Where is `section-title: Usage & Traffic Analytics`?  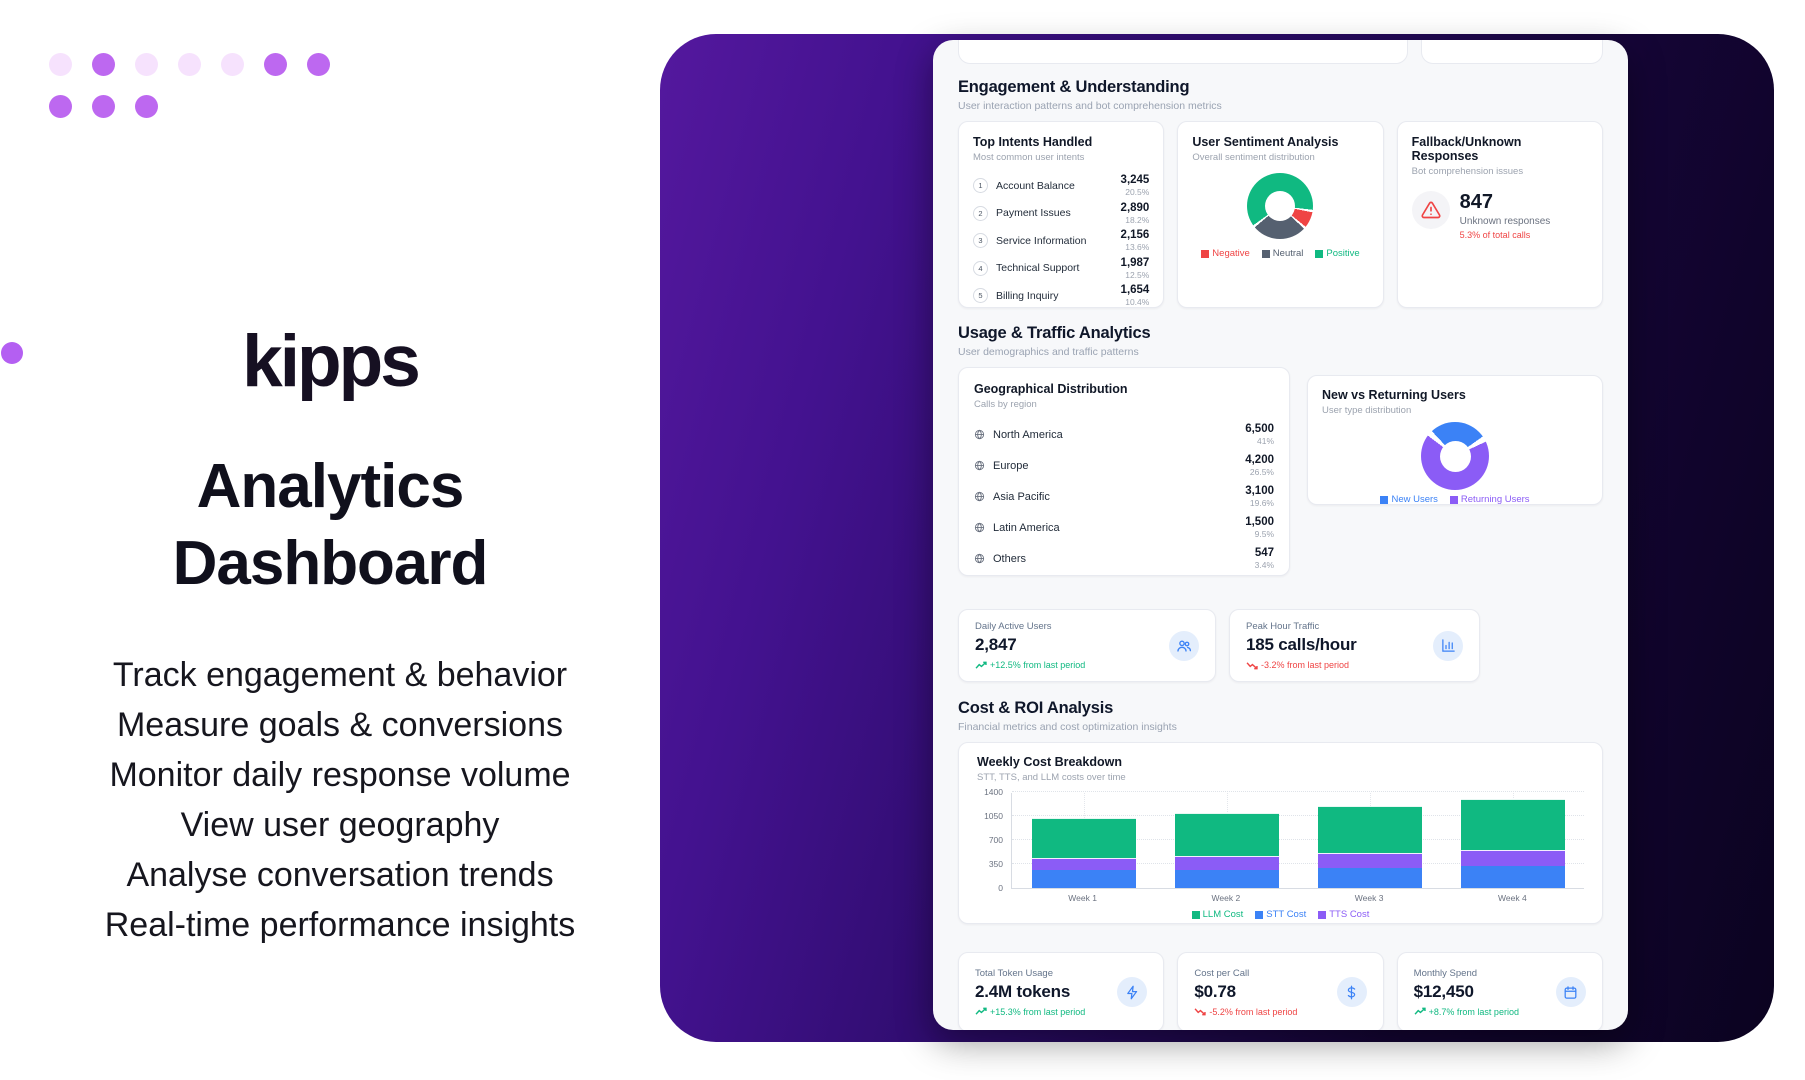 section-title: Usage & Traffic Analytics is located at coordinates (1054, 333).